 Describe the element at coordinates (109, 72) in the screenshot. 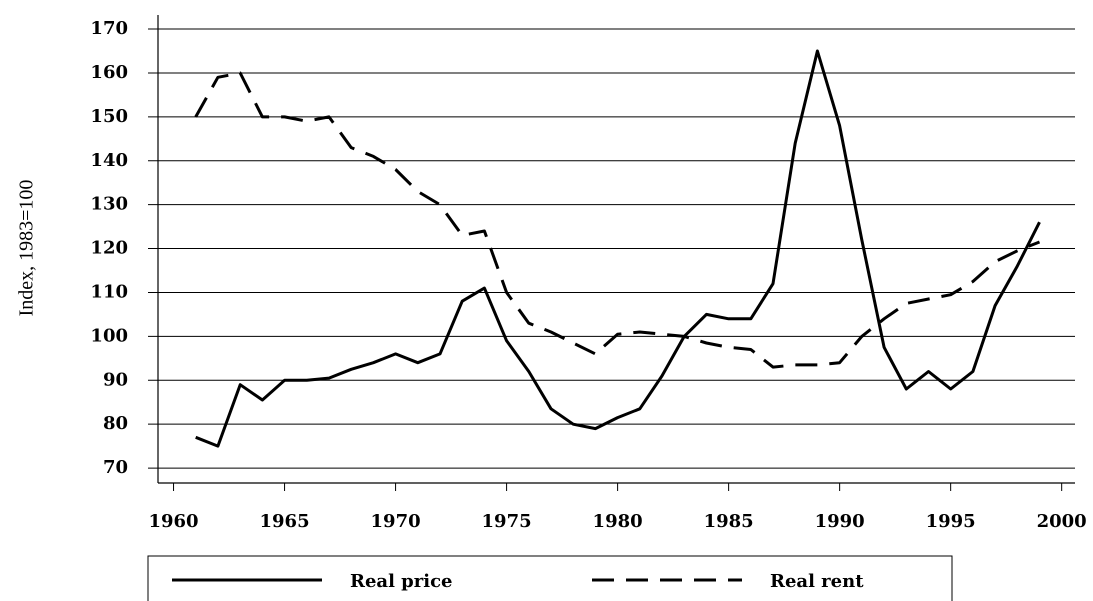

I see `y-tick-label: 160` at that location.